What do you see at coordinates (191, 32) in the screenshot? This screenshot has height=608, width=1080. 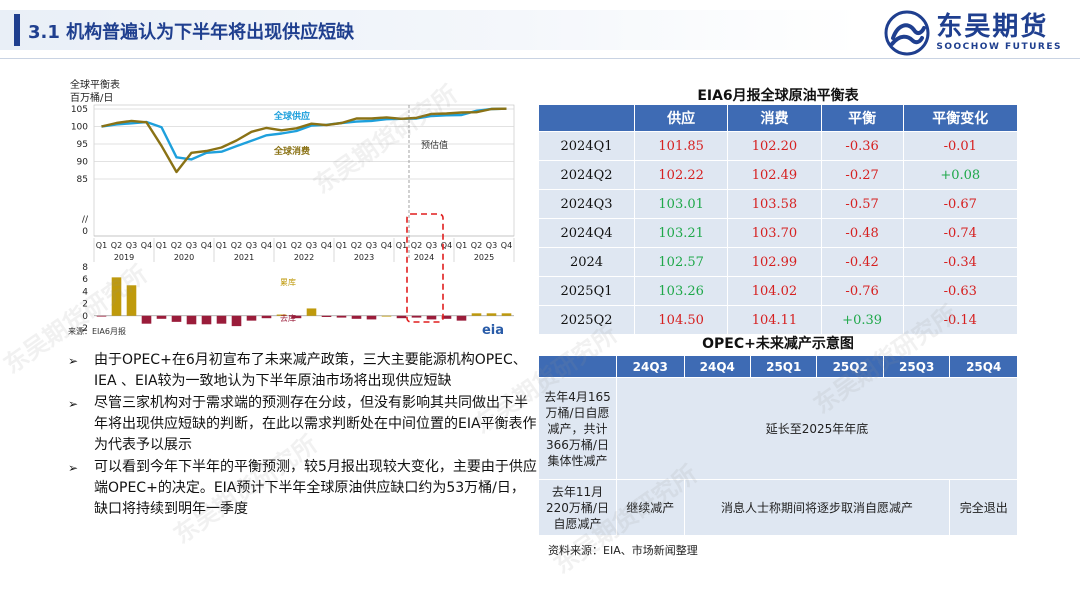 I see `page-title: 3.1 机构普遍认为下半年将出现供应短缺` at bounding box center [191, 32].